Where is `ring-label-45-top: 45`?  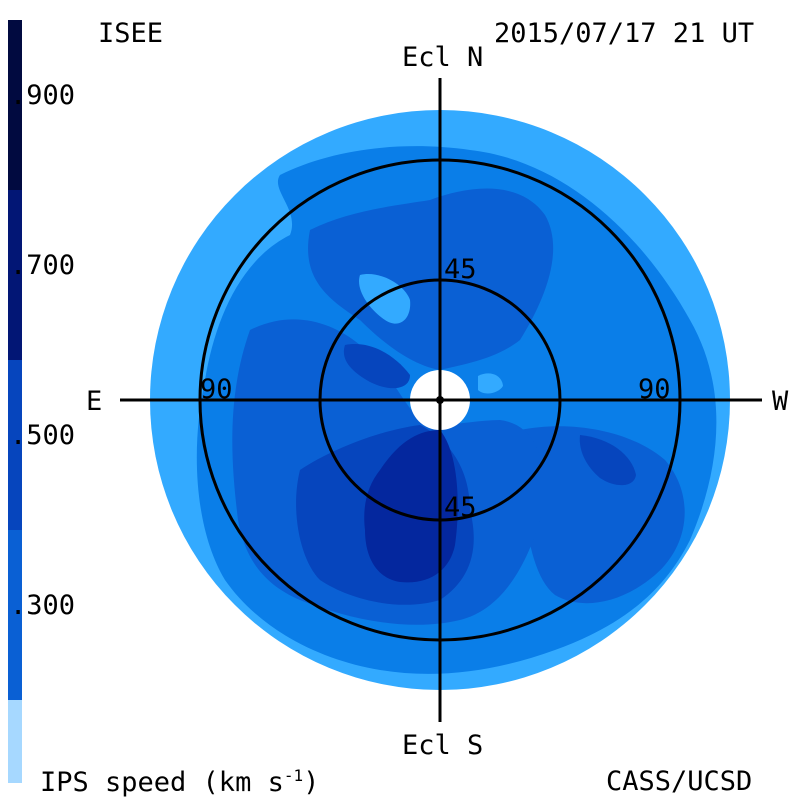
ring-label-45-top: 45 is located at coordinates (460, 269).